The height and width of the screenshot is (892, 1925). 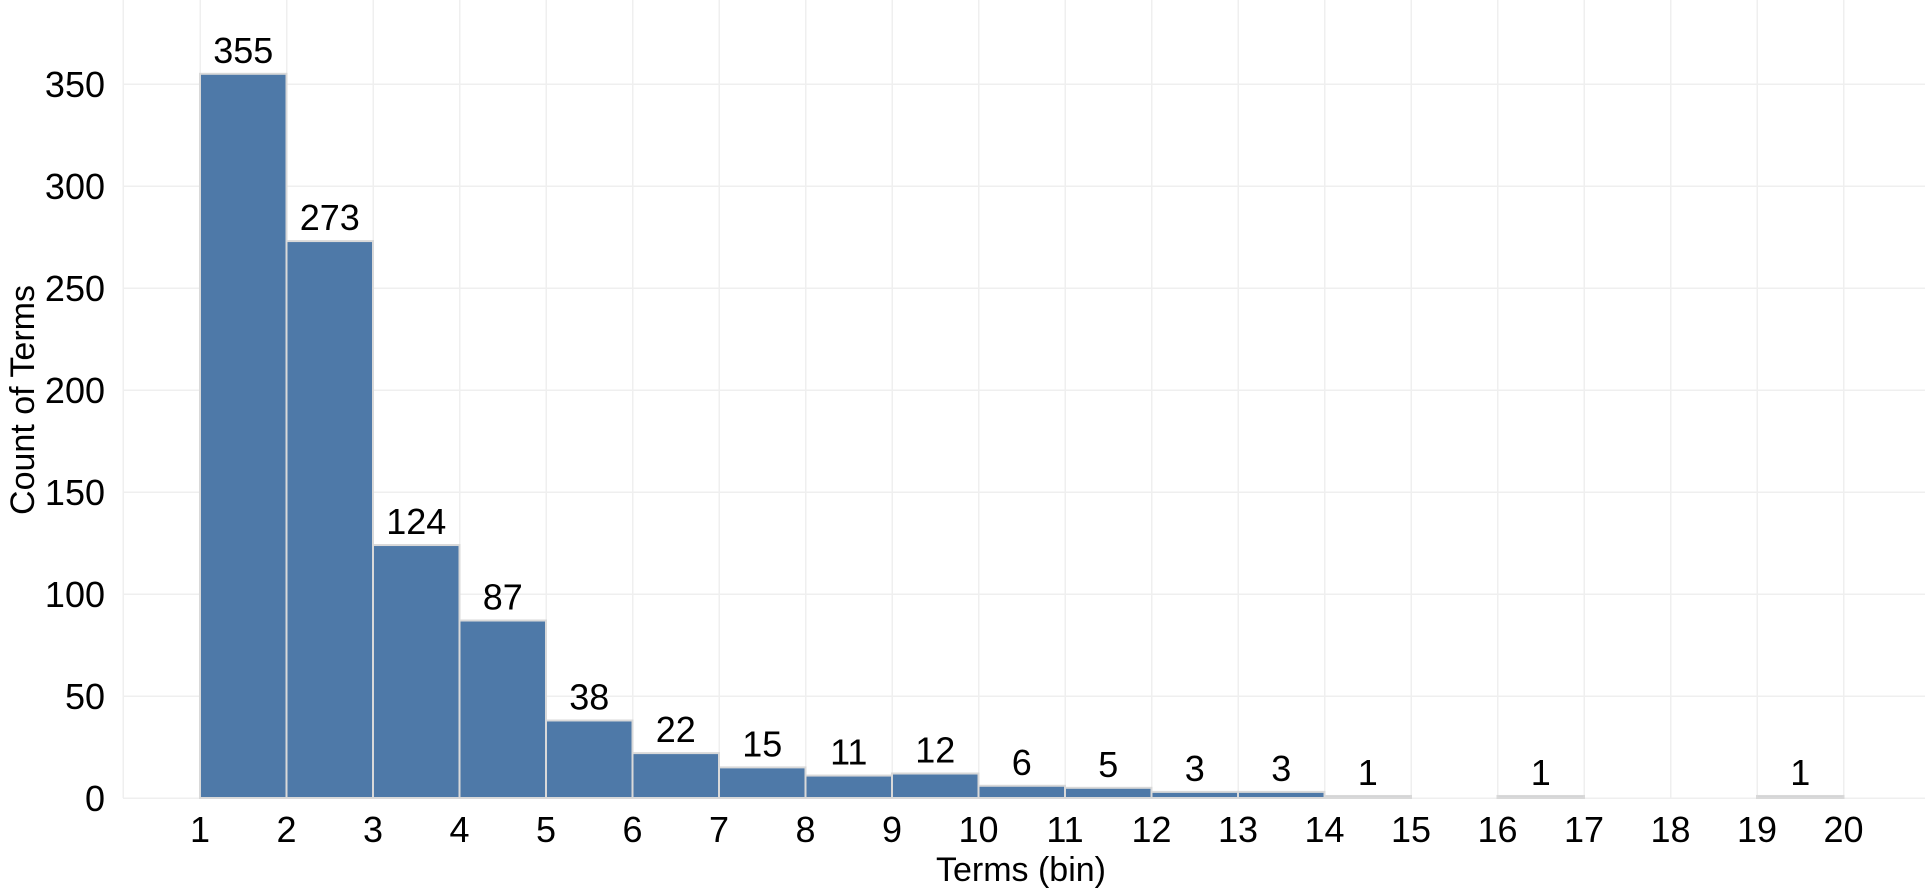 I want to click on x-tick-label: 11, so click(x=1064, y=829).